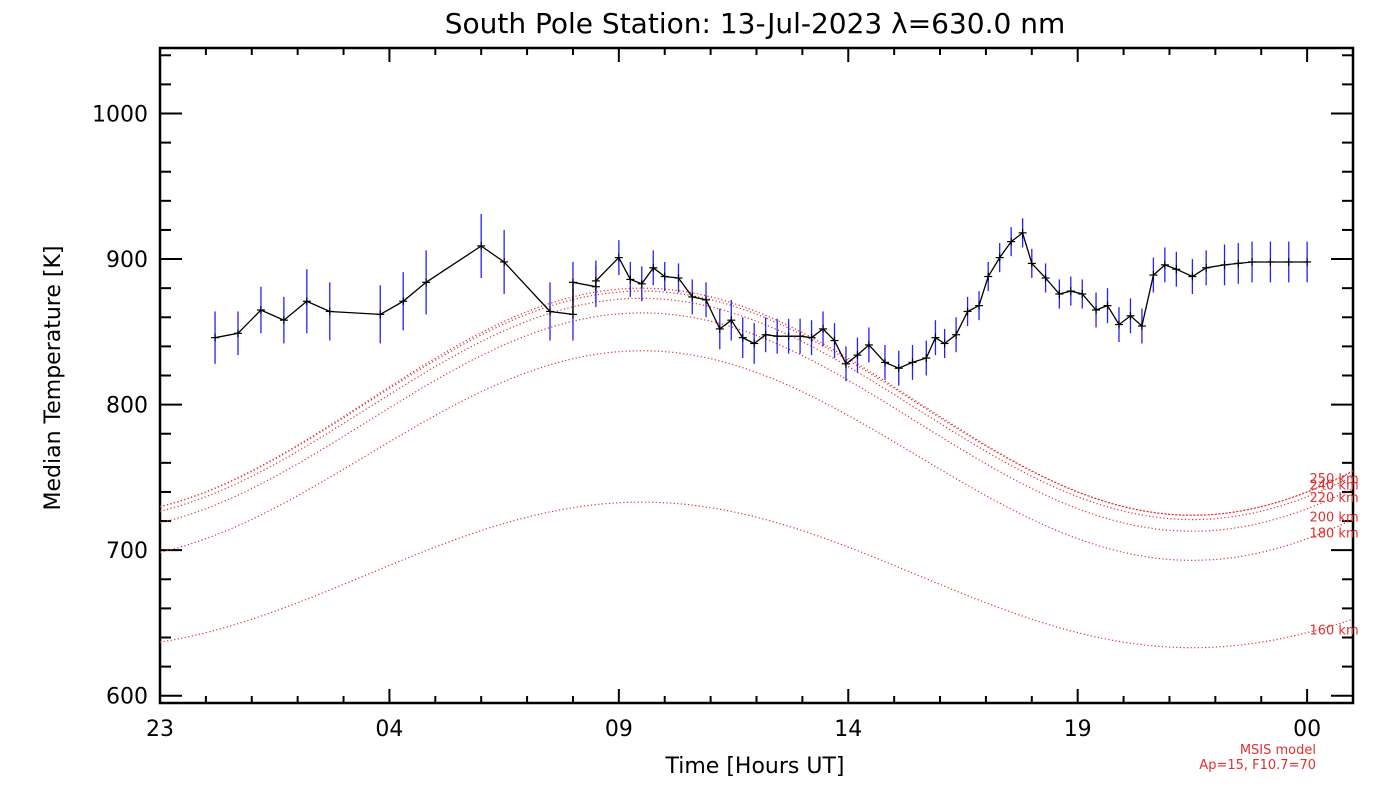 Image resolution: width=1400 pixels, height=800 pixels. I want to click on model-note-line-1: MSIS model, so click(1278, 750).